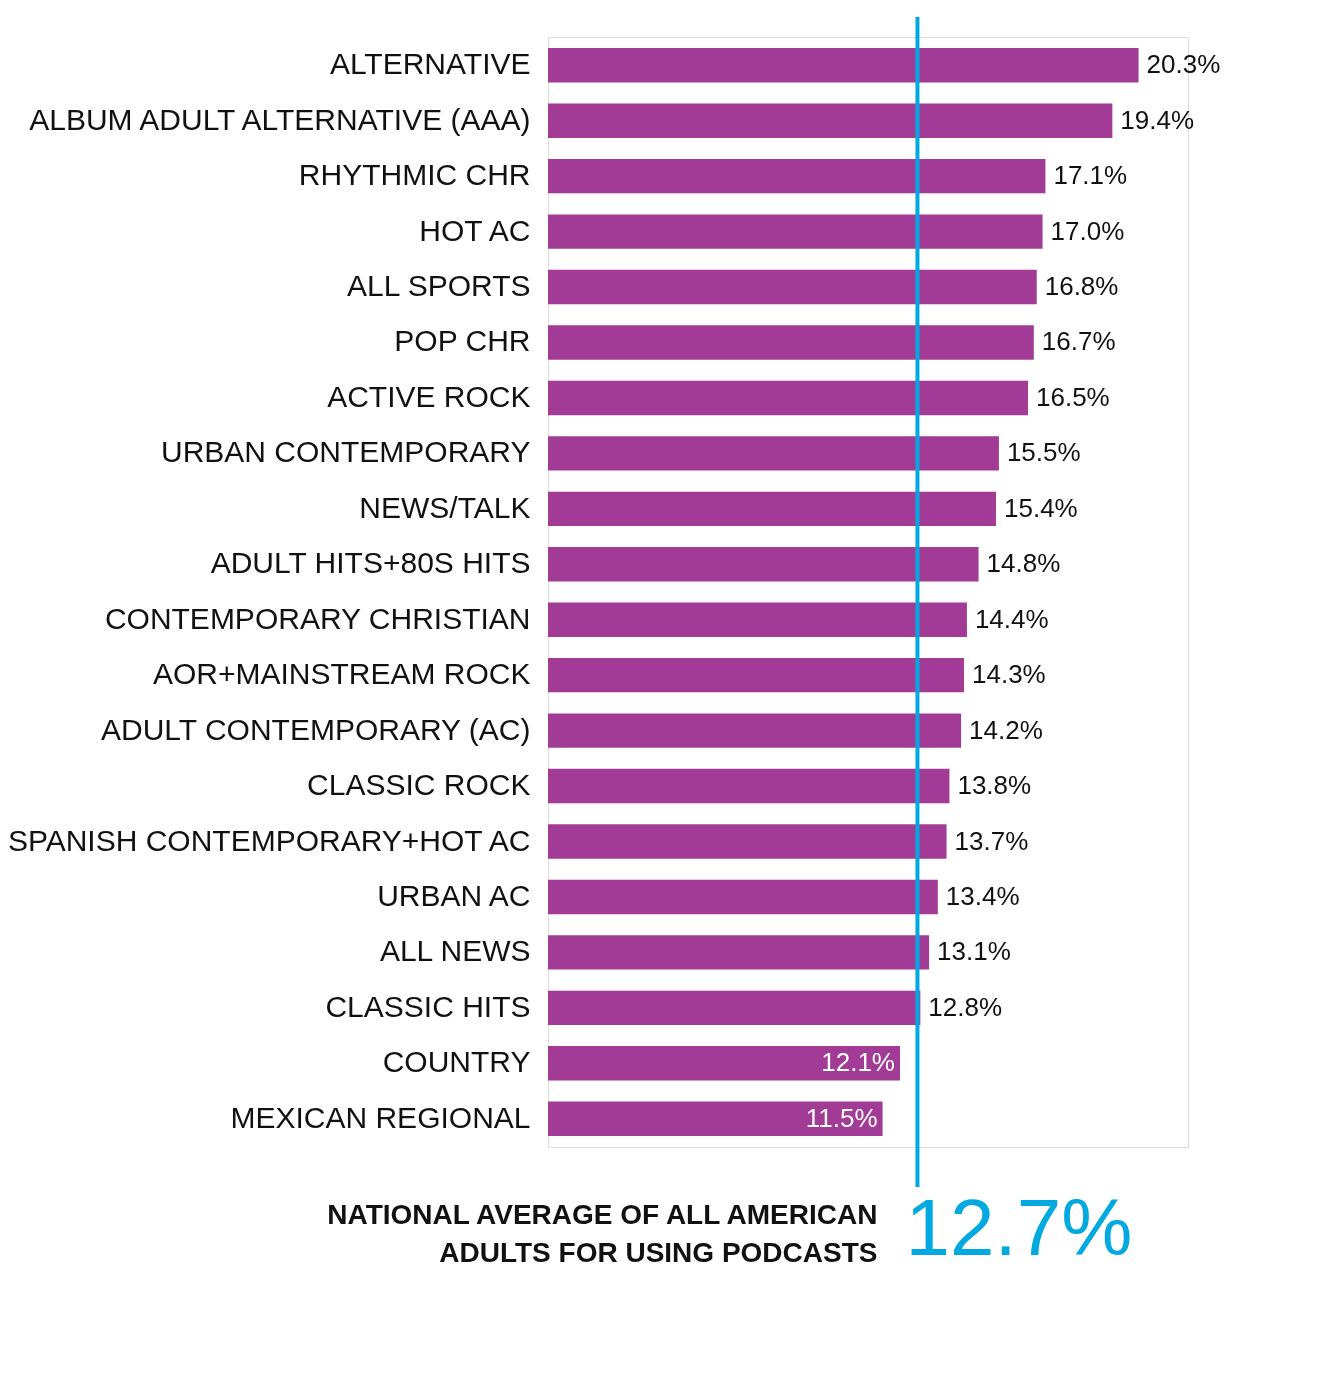  I want to click on data-label: 11.5%, so click(841, 1117).